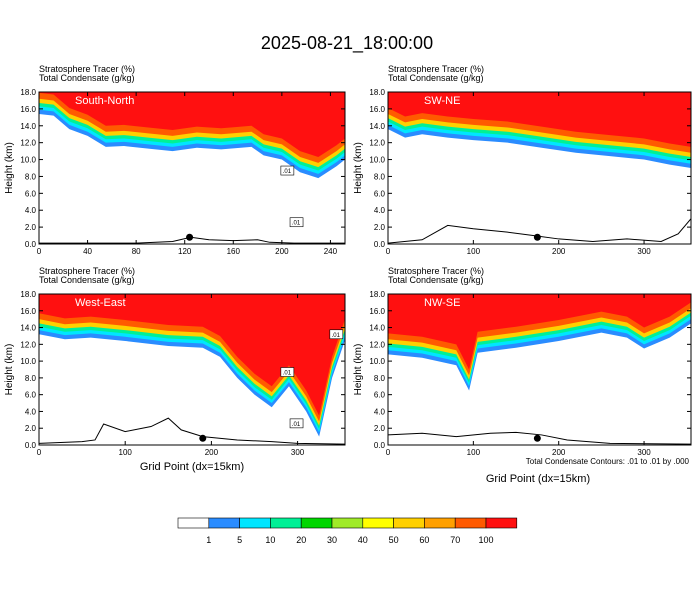  Describe the element at coordinates (192, 467) in the screenshot. I see `x-axis-label-left: Grid Point (dx=15km)` at that location.